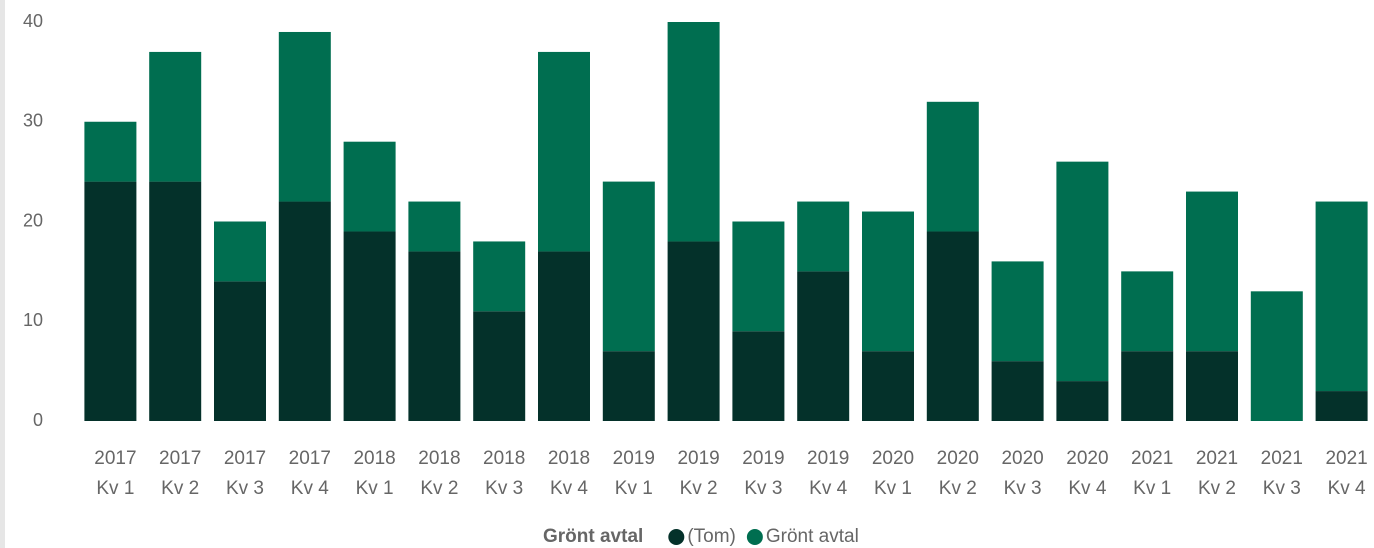  Describe the element at coordinates (569, 473) in the screenshot. I see `x-tick-label: 2018 Kv 4` at that location.